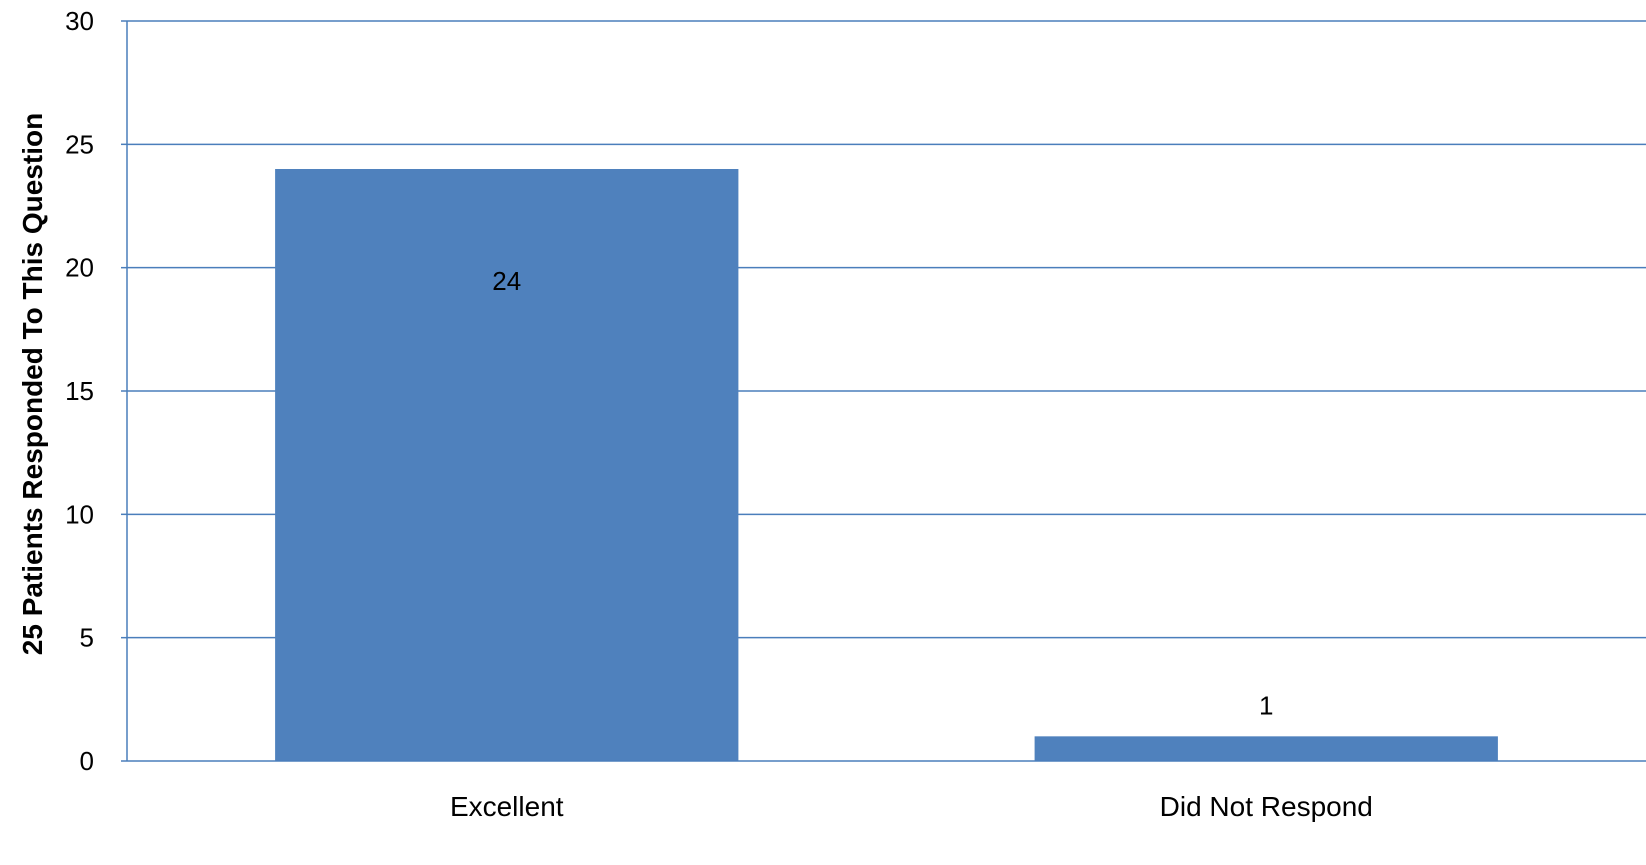 The height and width of the screenshot is (865, 1646). I want to click on x-axis-categories: Excellent Did Not Respond, so click(911, 806).